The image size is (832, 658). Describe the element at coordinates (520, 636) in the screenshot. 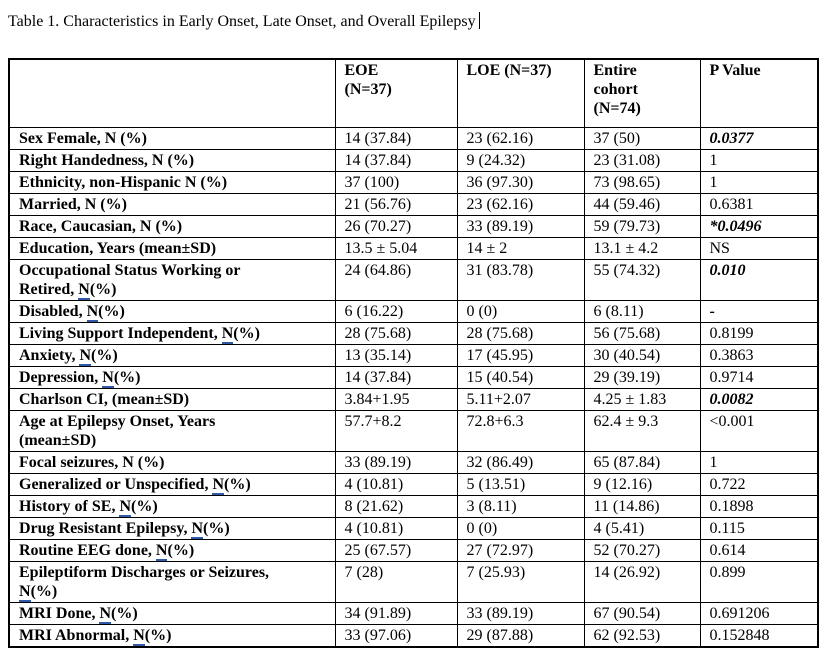

I see `cell-loe: 29 (87.88)` at that location.